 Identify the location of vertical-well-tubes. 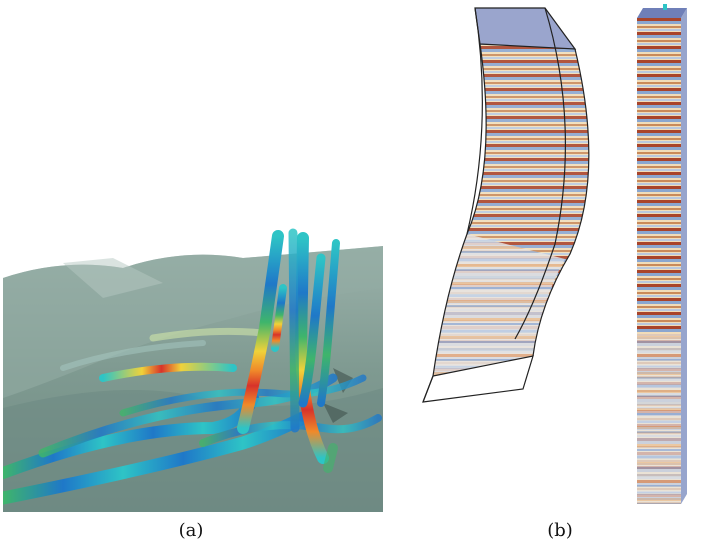
(288, 350).